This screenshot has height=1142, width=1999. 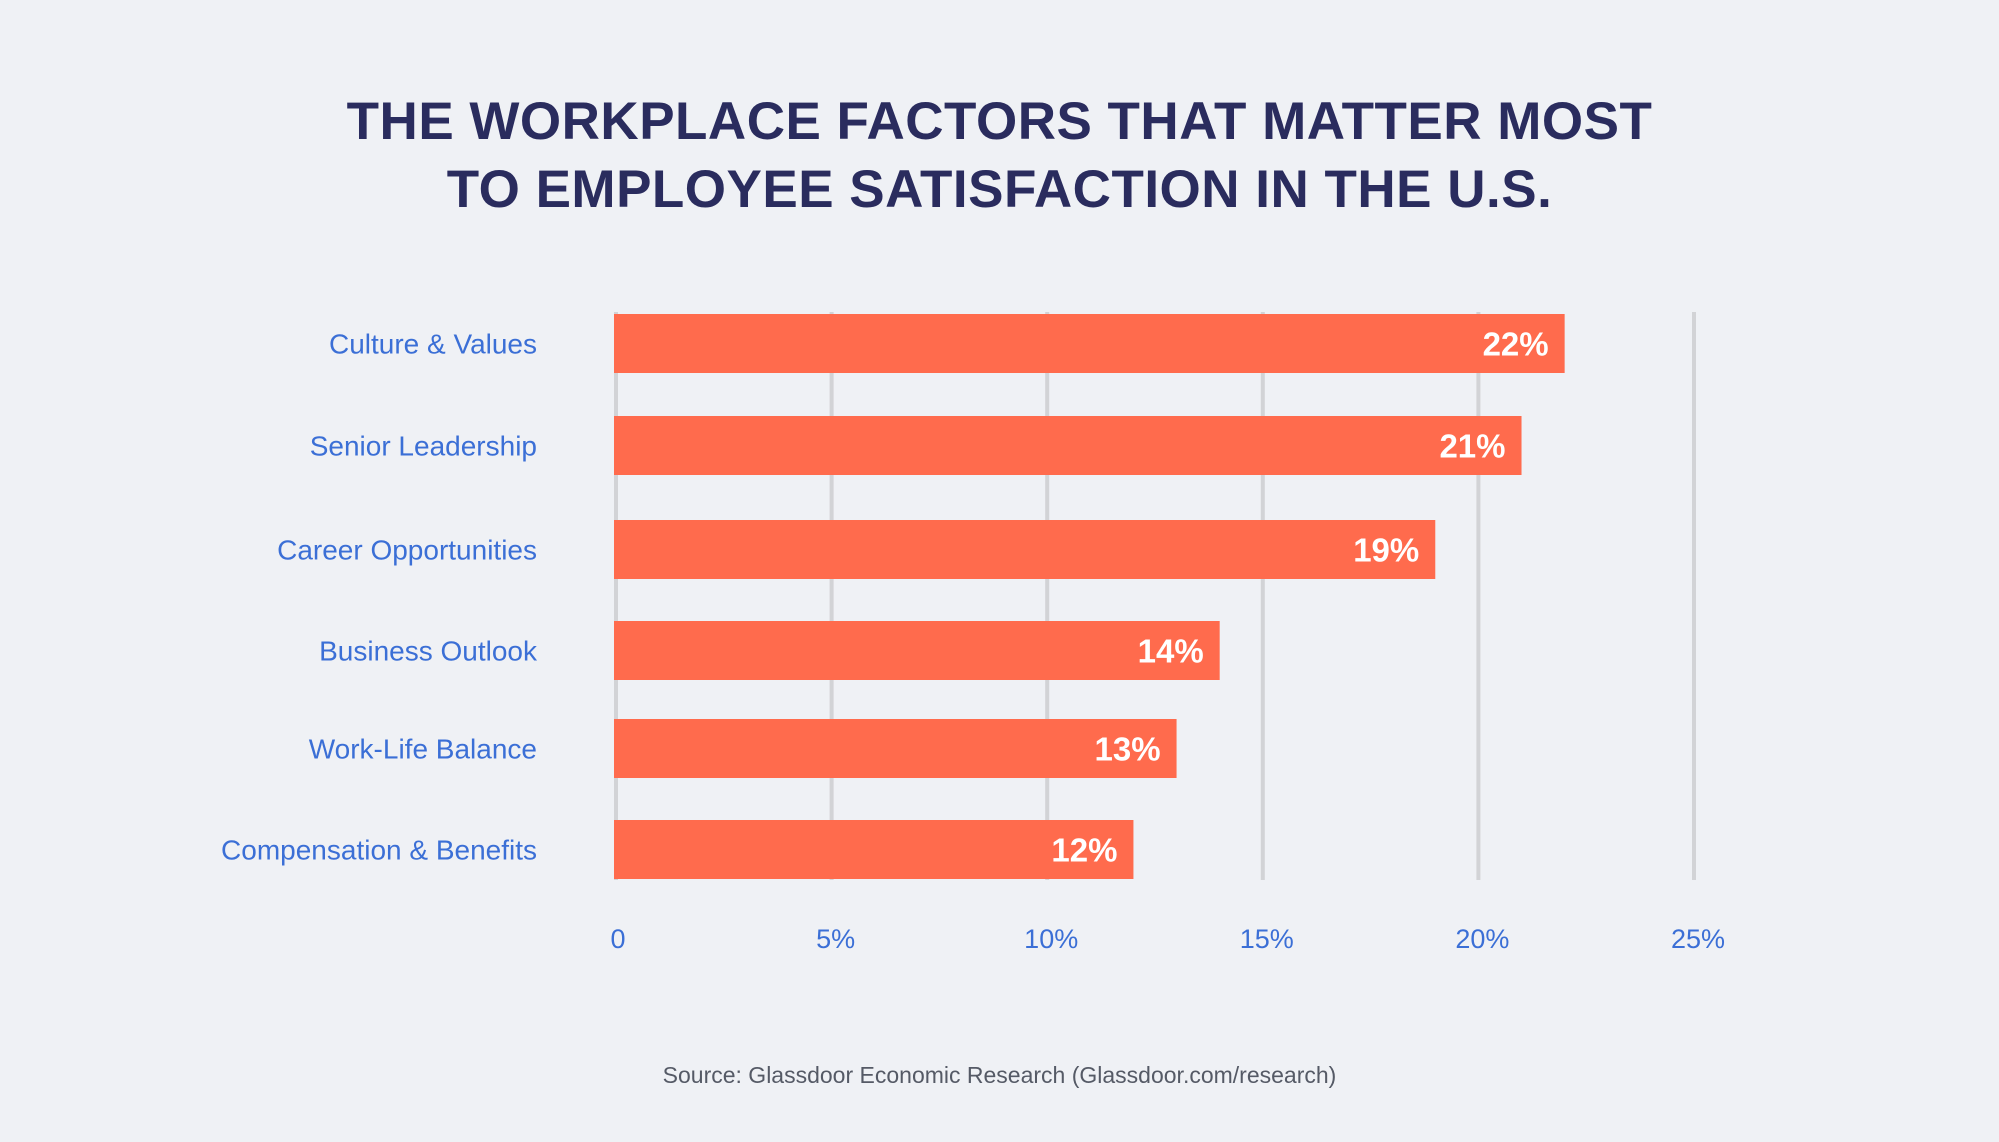 What do you see at coordinates (1267, 939) in the screenshot?
I see `x-tick-label: 15%` at bounding box center [1267, 939].